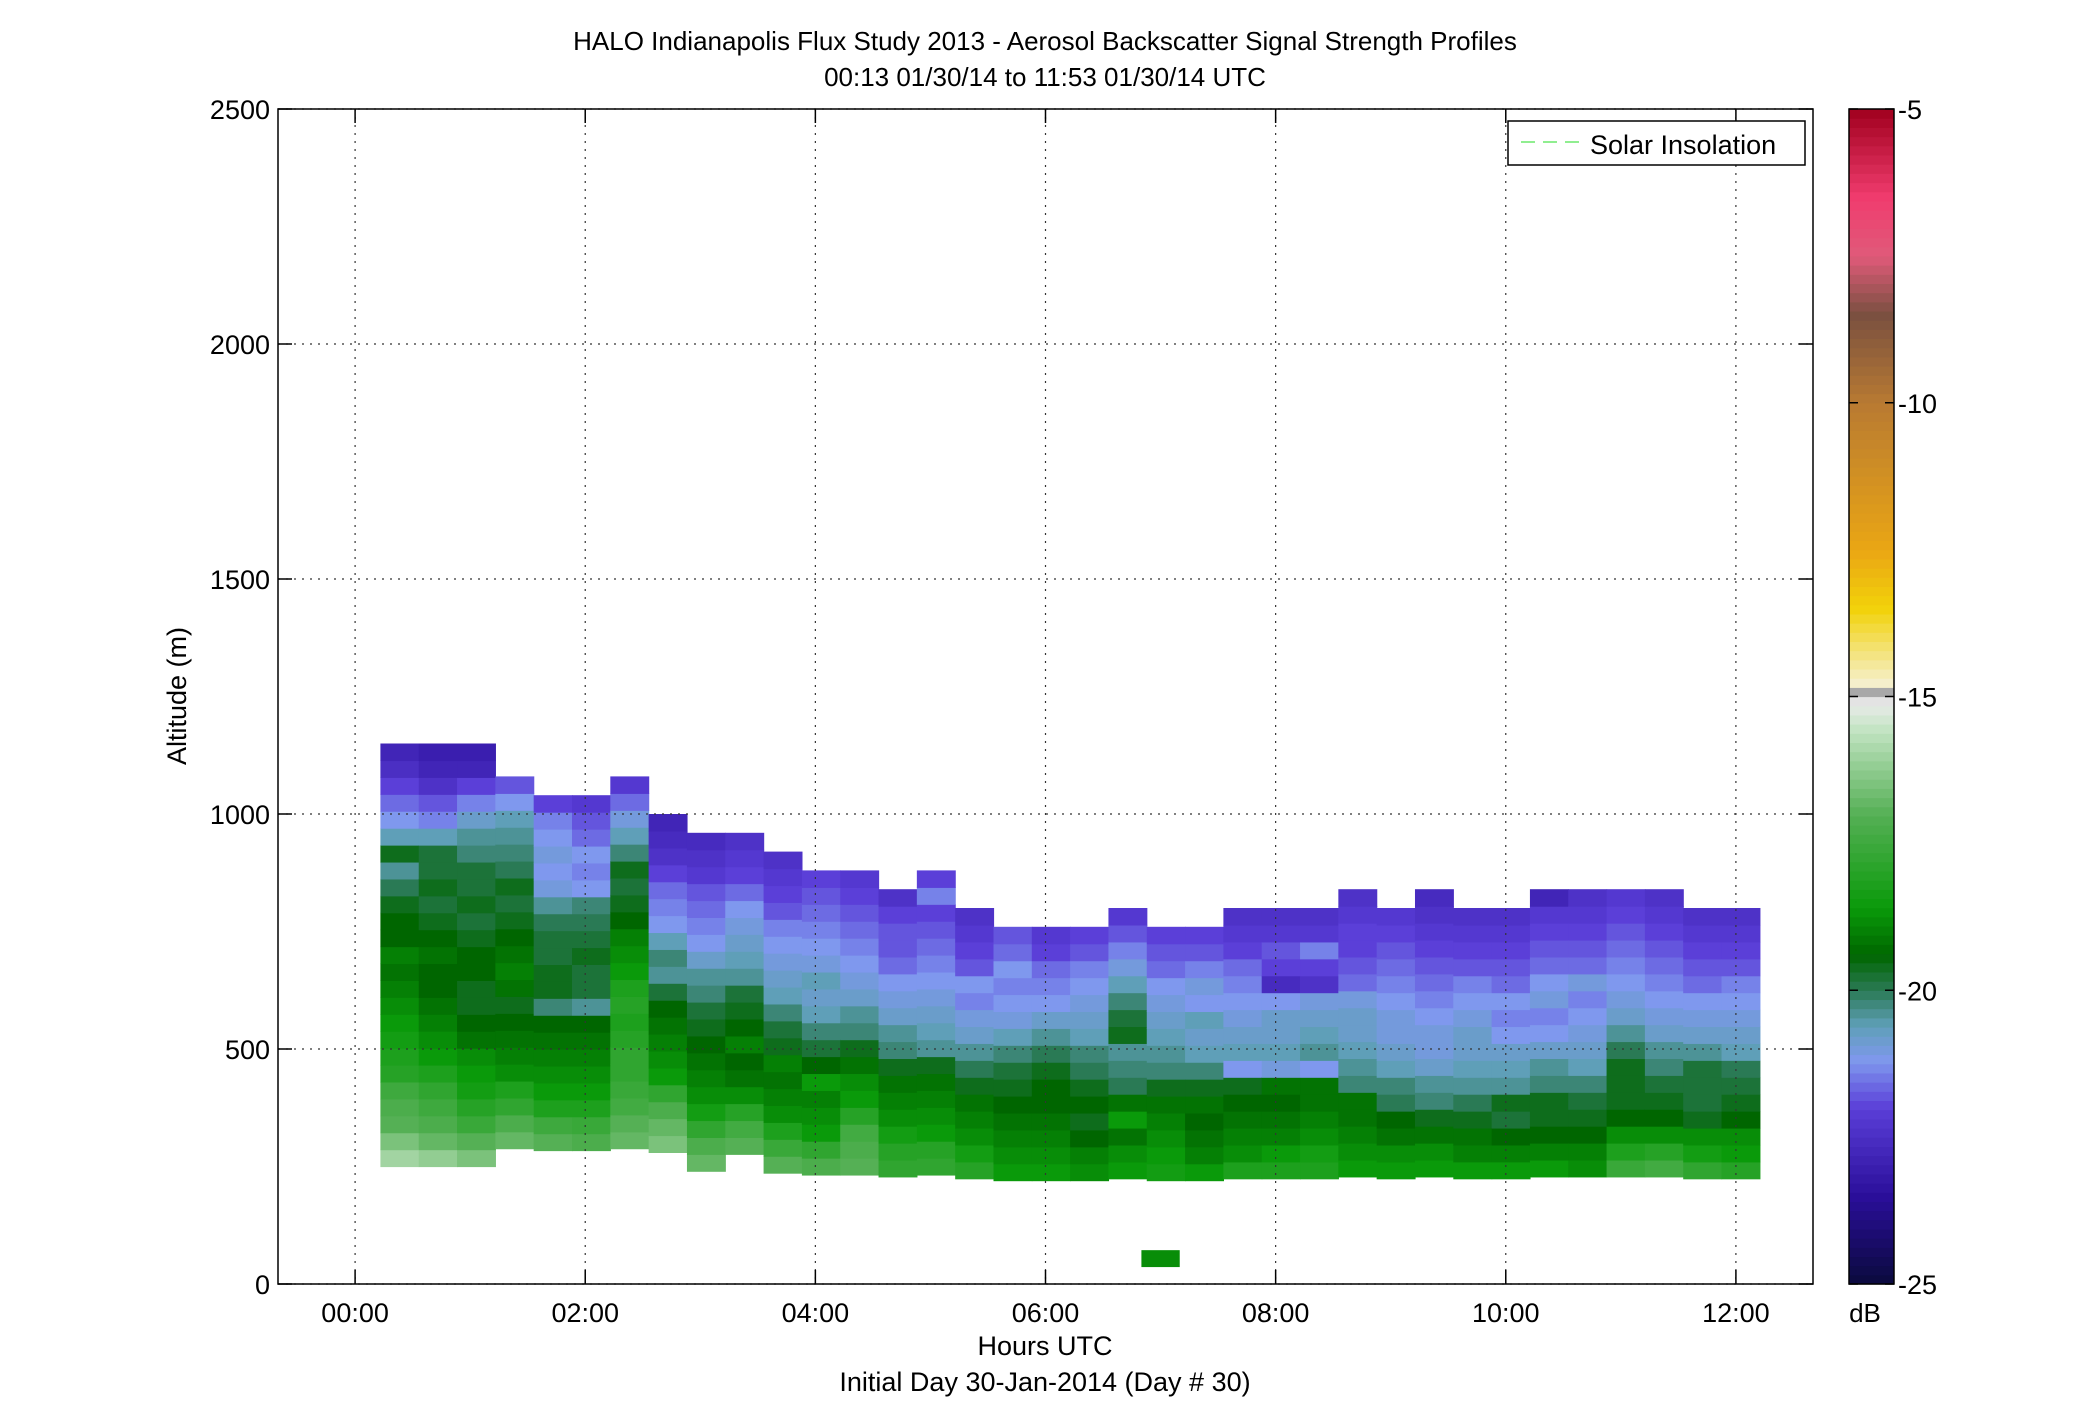 This screenshot has height=1425, width=2098. Describe the element at coordinates (240, 345) in the screenshot. I see `y-tick-label: 2000` at that location.